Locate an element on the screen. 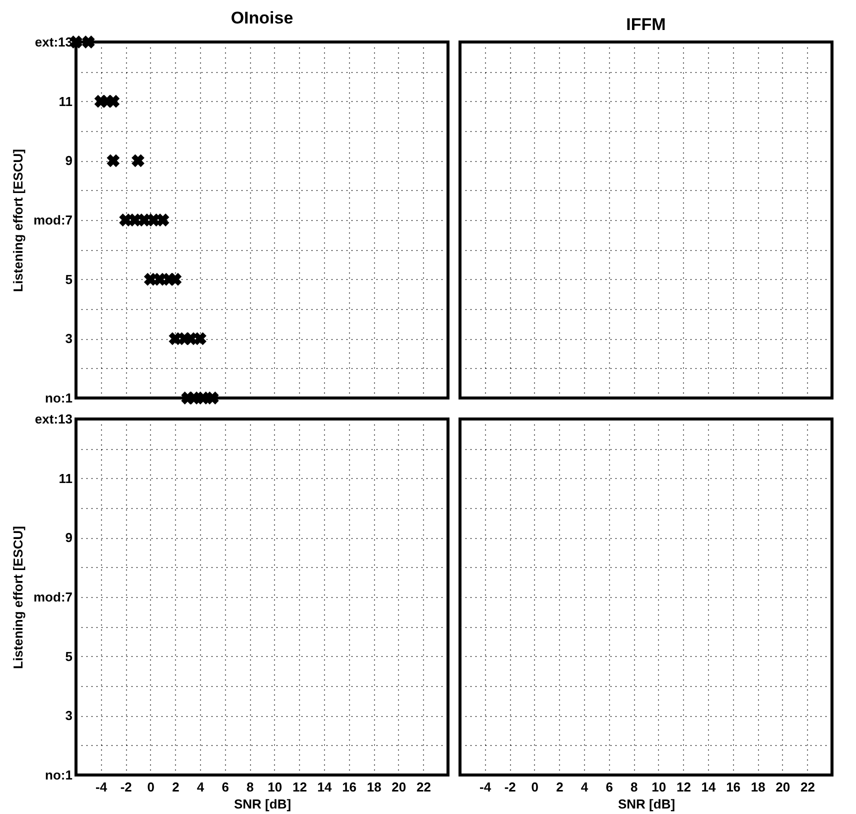 The image size is (856, 814). chart-title: IFFM is located at coordinates (646, 24).